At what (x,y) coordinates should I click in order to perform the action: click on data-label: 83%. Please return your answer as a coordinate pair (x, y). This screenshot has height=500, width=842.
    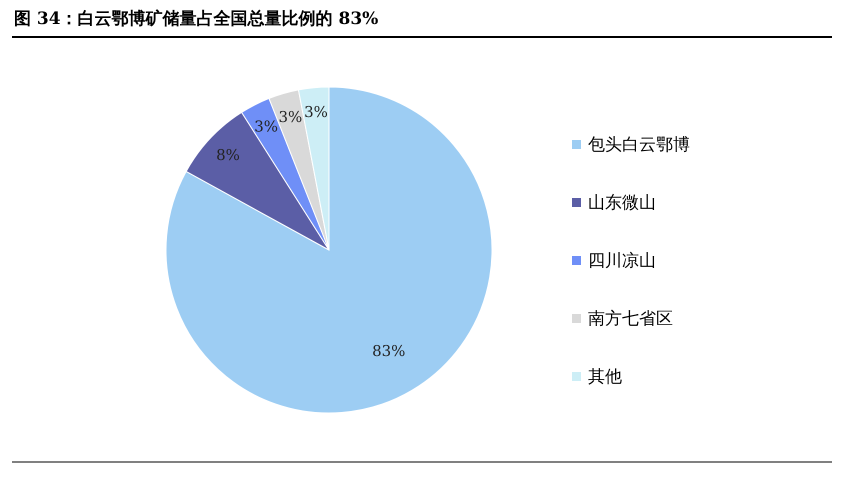
    Looking at the image, I should click on (389, 351).